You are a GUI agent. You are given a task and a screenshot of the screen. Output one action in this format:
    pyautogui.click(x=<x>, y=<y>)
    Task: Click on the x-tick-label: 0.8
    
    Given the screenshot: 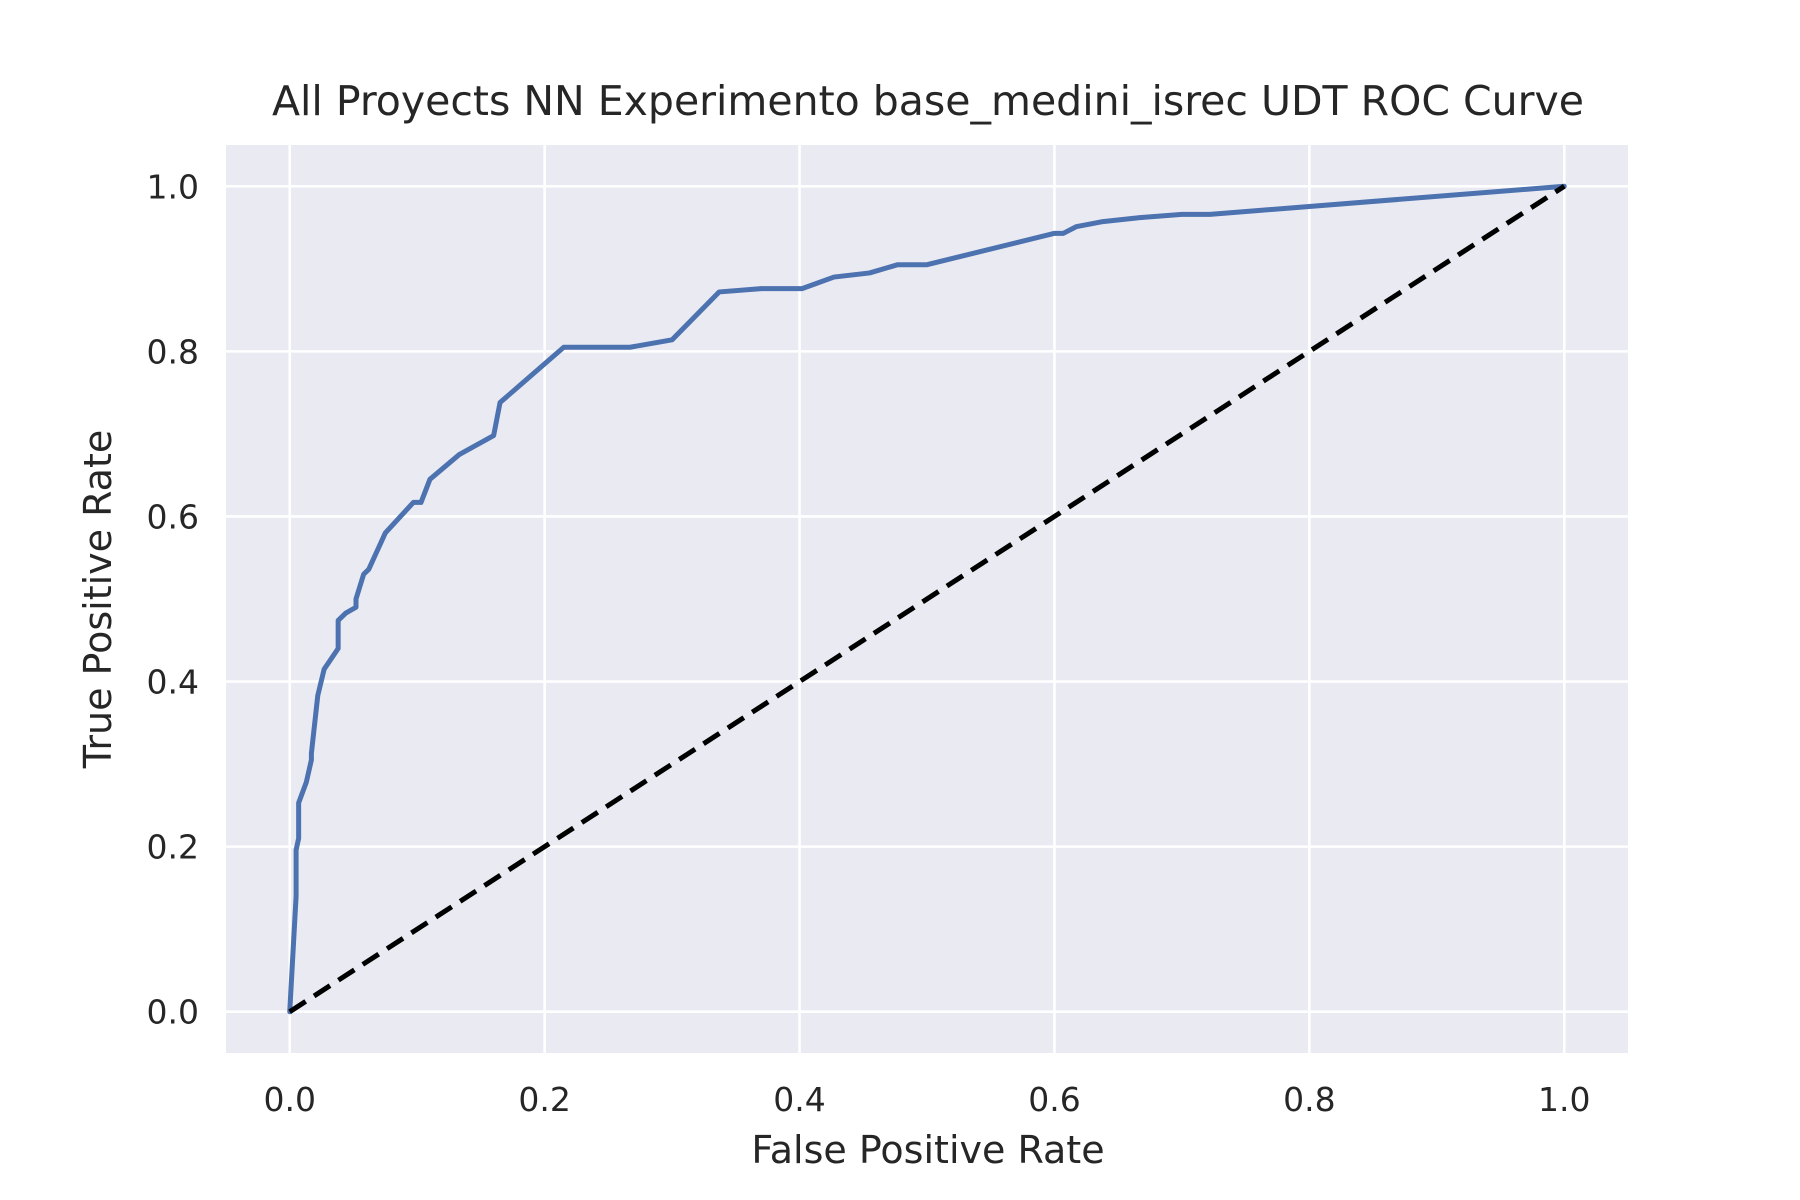 What is the action you would take?
    pyautogui.click(x=1309, y=1099)
    